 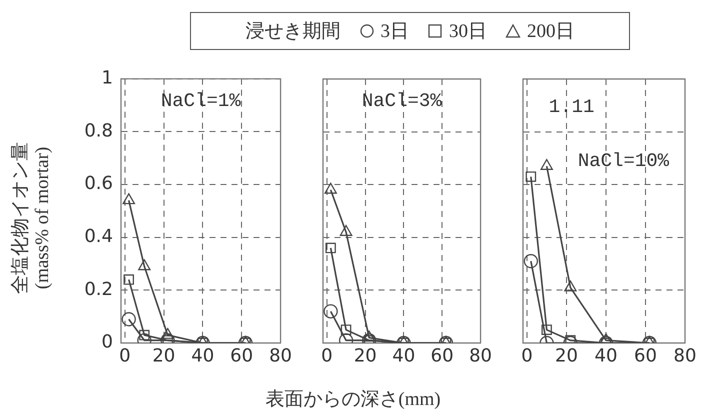 What do you see at coordinates (624, 161) in the screenshot?
I see `annotation: NaCl=10%` at bounding box center [624, 161].